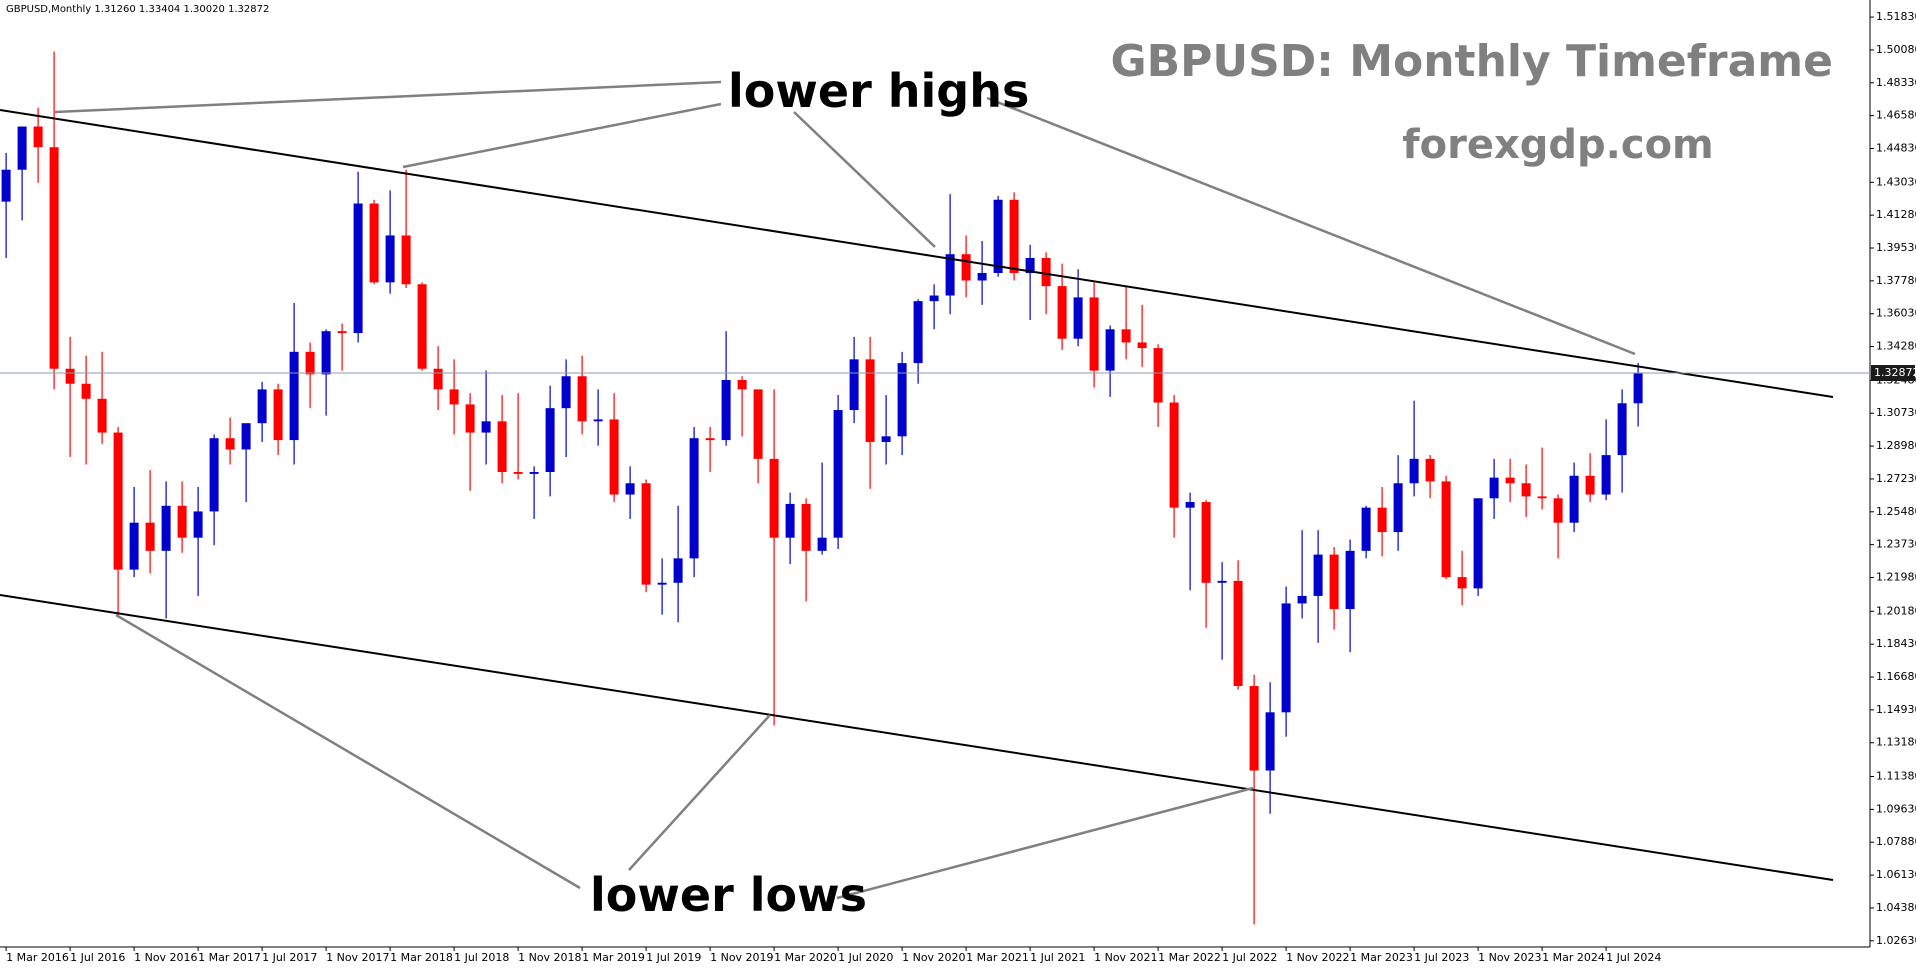  What do you see at coordinates (289, 957) in the screenshot?
I see `x-tick-label: 1 Jul 2017` at bounding box center [289, 957].